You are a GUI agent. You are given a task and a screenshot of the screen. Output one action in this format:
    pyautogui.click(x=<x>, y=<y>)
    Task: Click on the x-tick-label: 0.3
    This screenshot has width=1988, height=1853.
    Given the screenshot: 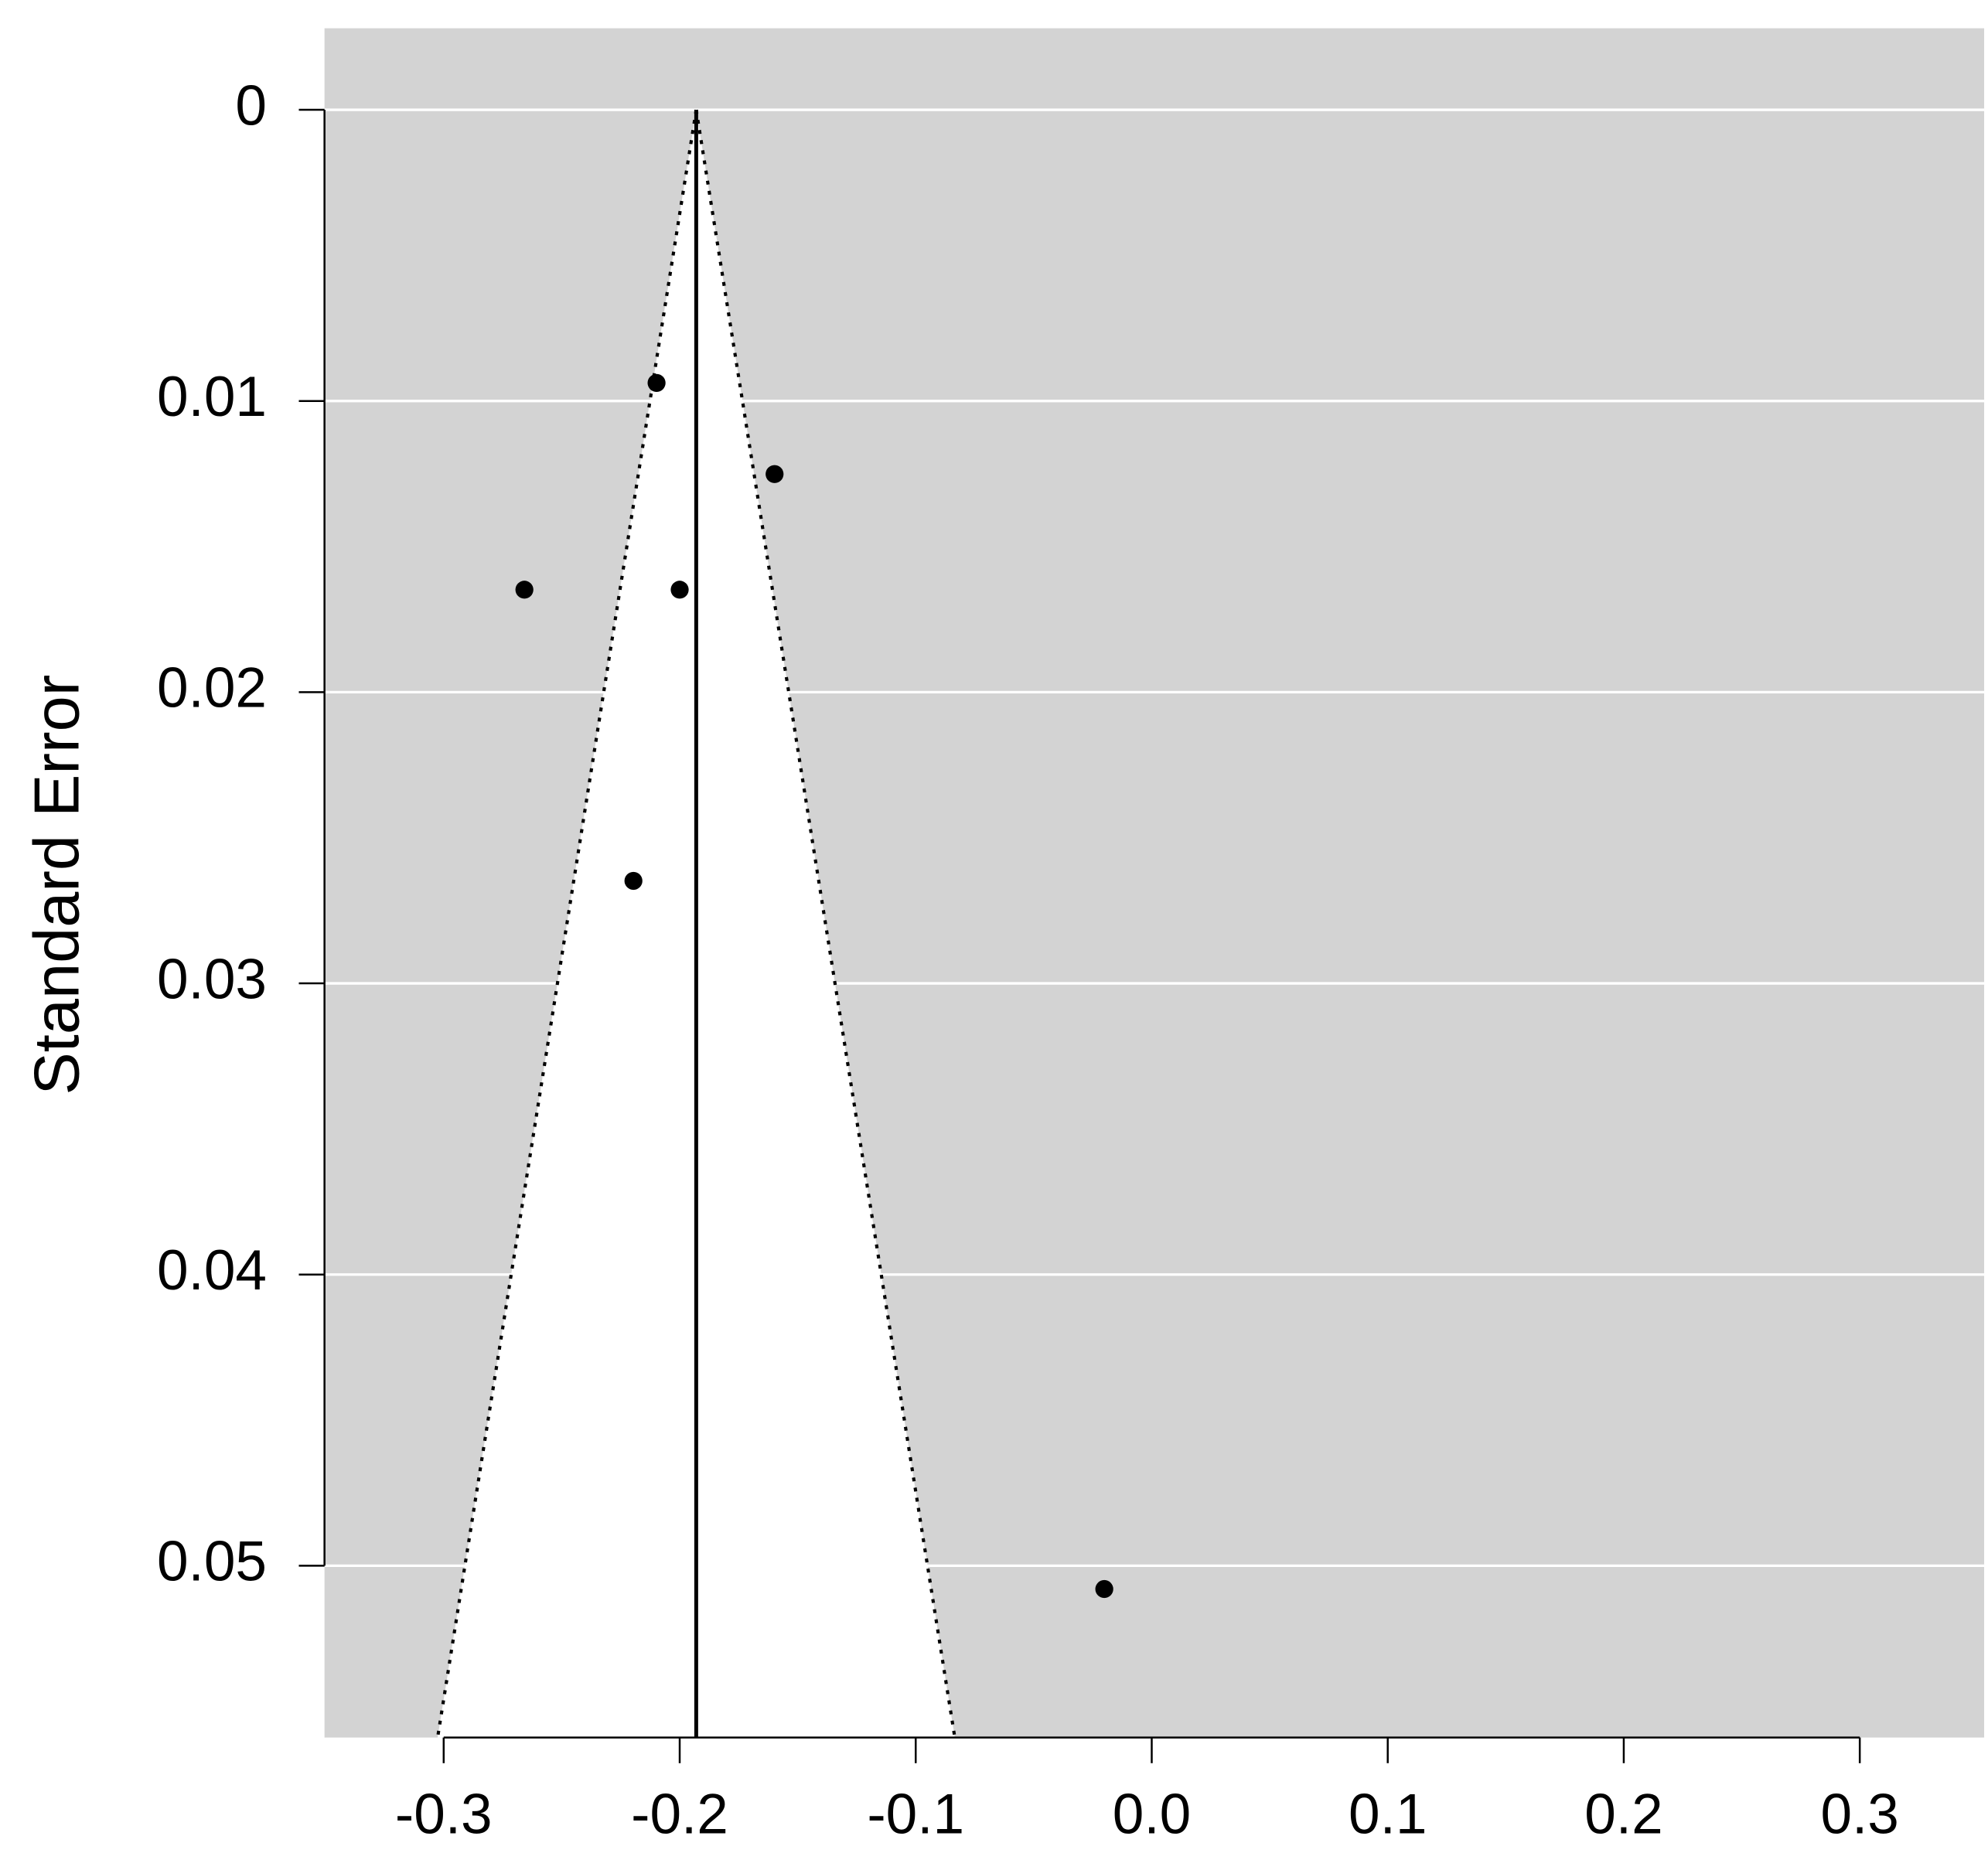 What is the action you would take?
    pyautogui.click(x=1859, y=1814)
    